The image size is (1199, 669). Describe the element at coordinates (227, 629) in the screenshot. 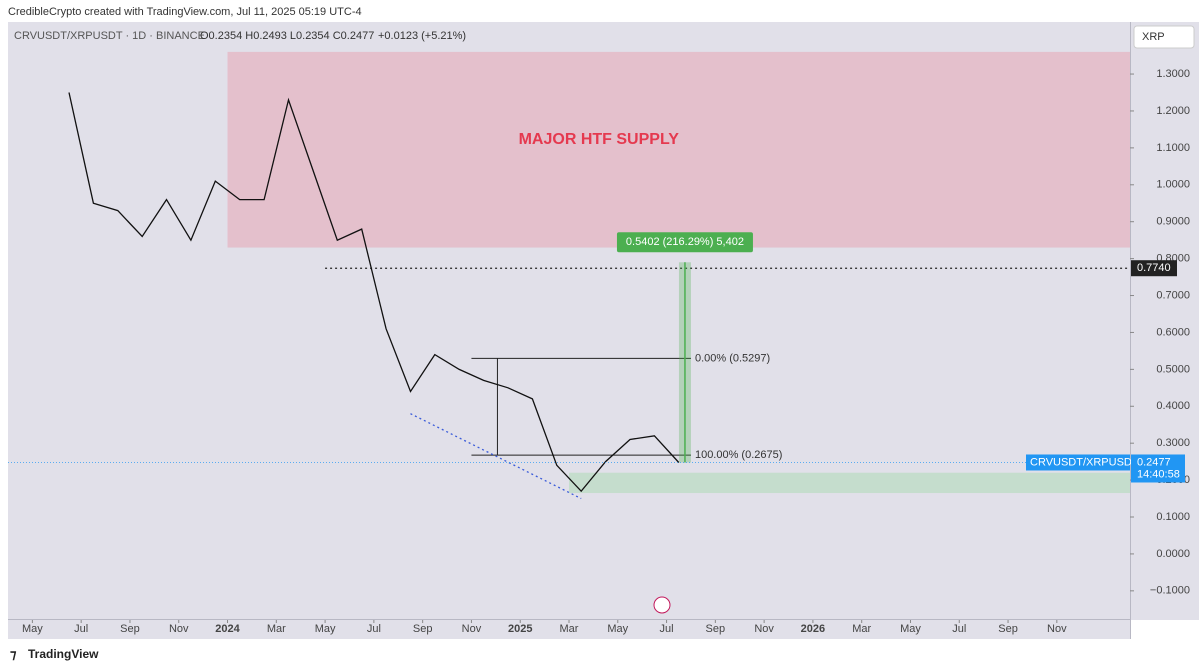

I see `x-tick-label: 2024` at that location.